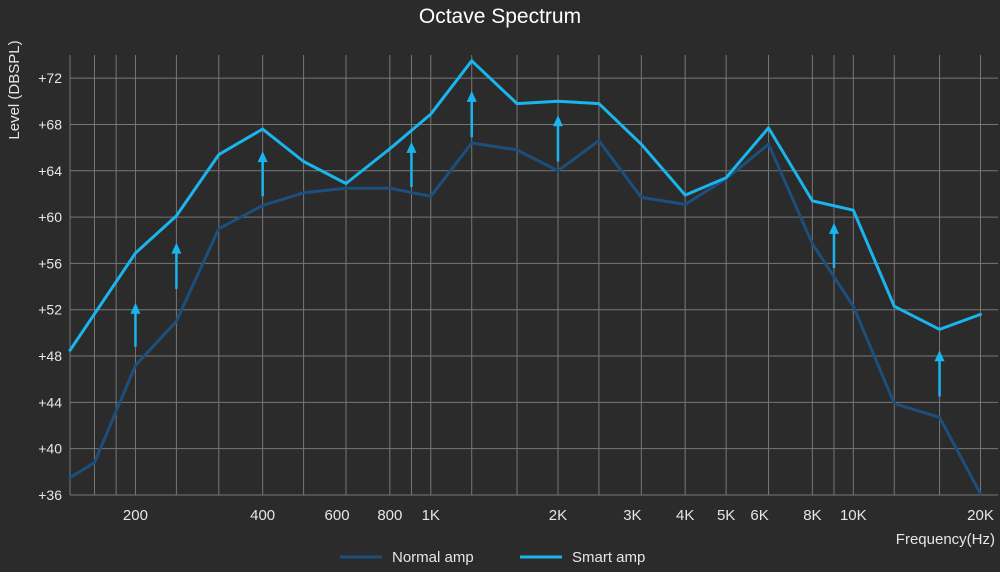 The height and width of the screenshot is (572, 1000). What do you see at coordinates (726, 515) in the screenshot?
I see `x-tick-label: 5K` at bounding box center [726, 515].